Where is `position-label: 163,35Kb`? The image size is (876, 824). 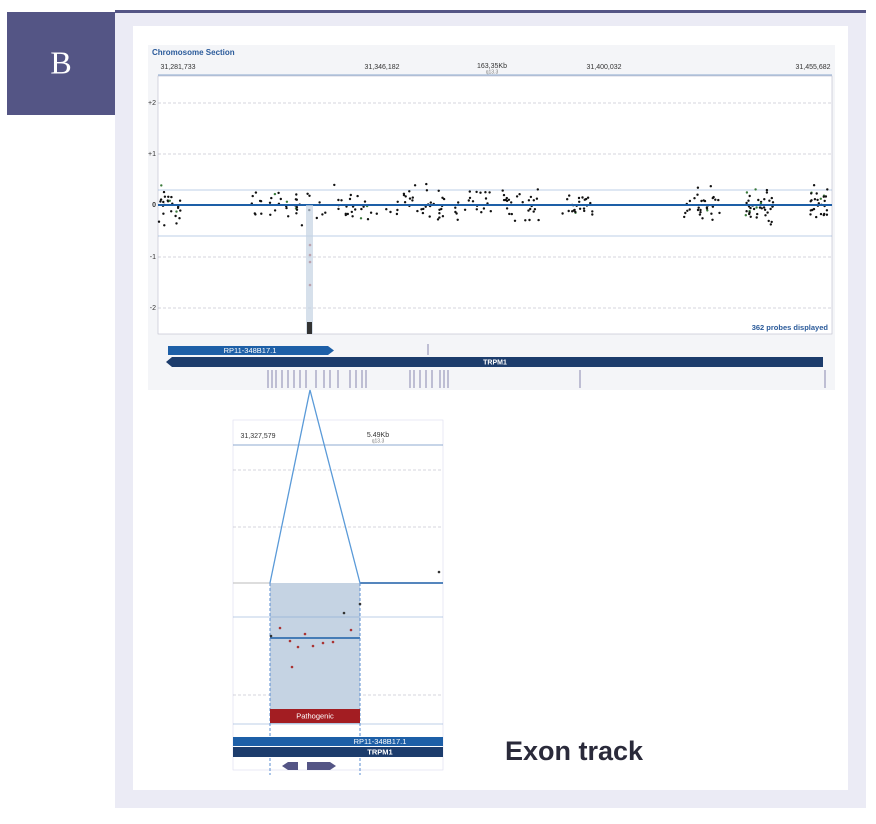
position-label: 163,35Kb is located at coordinates (492, 66).